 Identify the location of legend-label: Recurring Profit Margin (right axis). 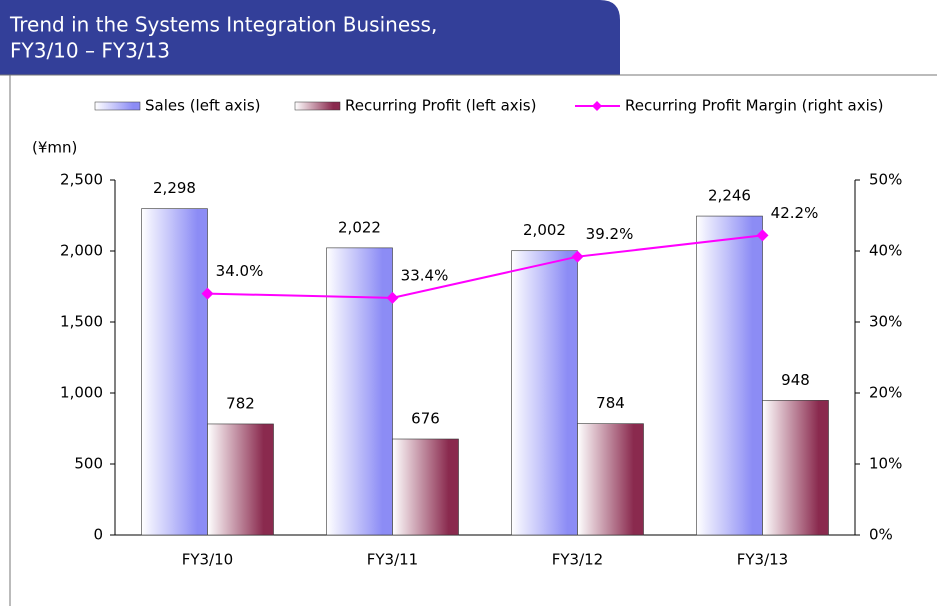
(754, 106).